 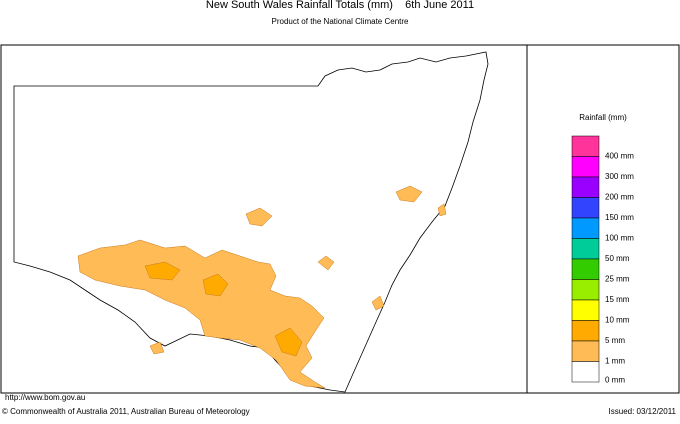 What do you see at coordinates (617, 279) in the screenshot?
I see `legend-label: 25 mm` at bounding box center [617, 279].